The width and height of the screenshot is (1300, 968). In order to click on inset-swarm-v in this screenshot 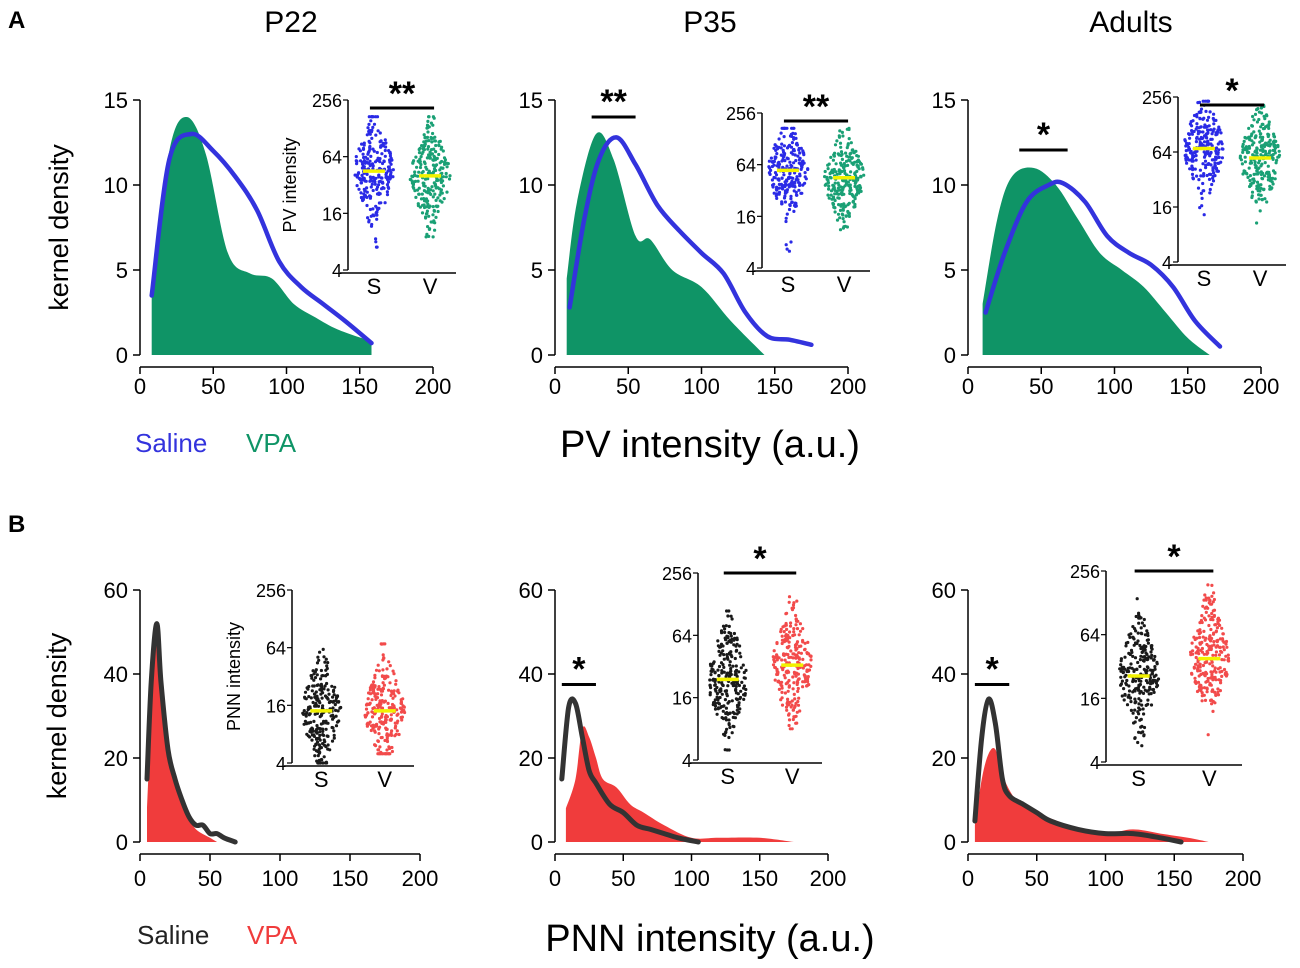, I will do `click(1260, 164)`.